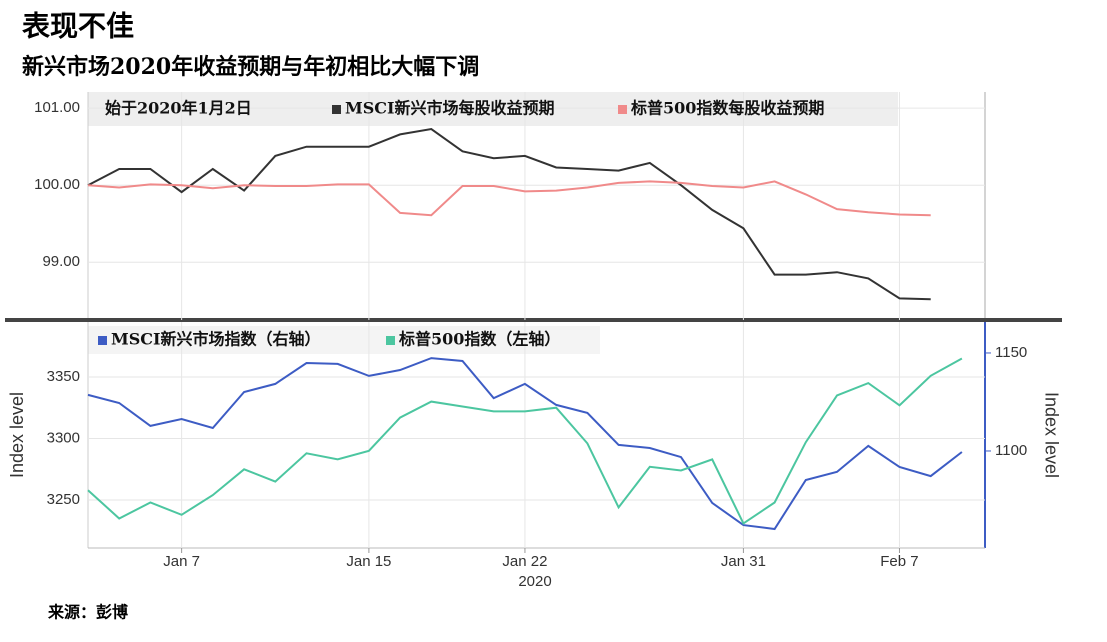 This screenshot has height=642, width=1107. What do you see at coordinates (87, 612) in the screenshot?
I see `source: 来源：彭博` at bounding box center [87, 612].